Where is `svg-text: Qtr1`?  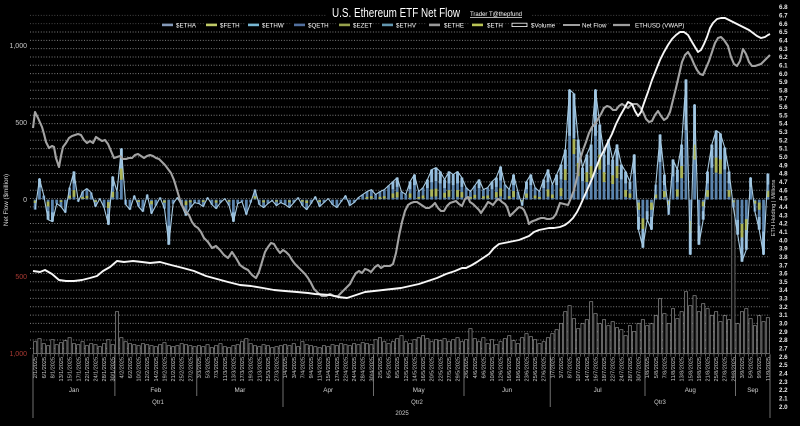 svg-text: Qtr1 is located at coordinates (158, 403).